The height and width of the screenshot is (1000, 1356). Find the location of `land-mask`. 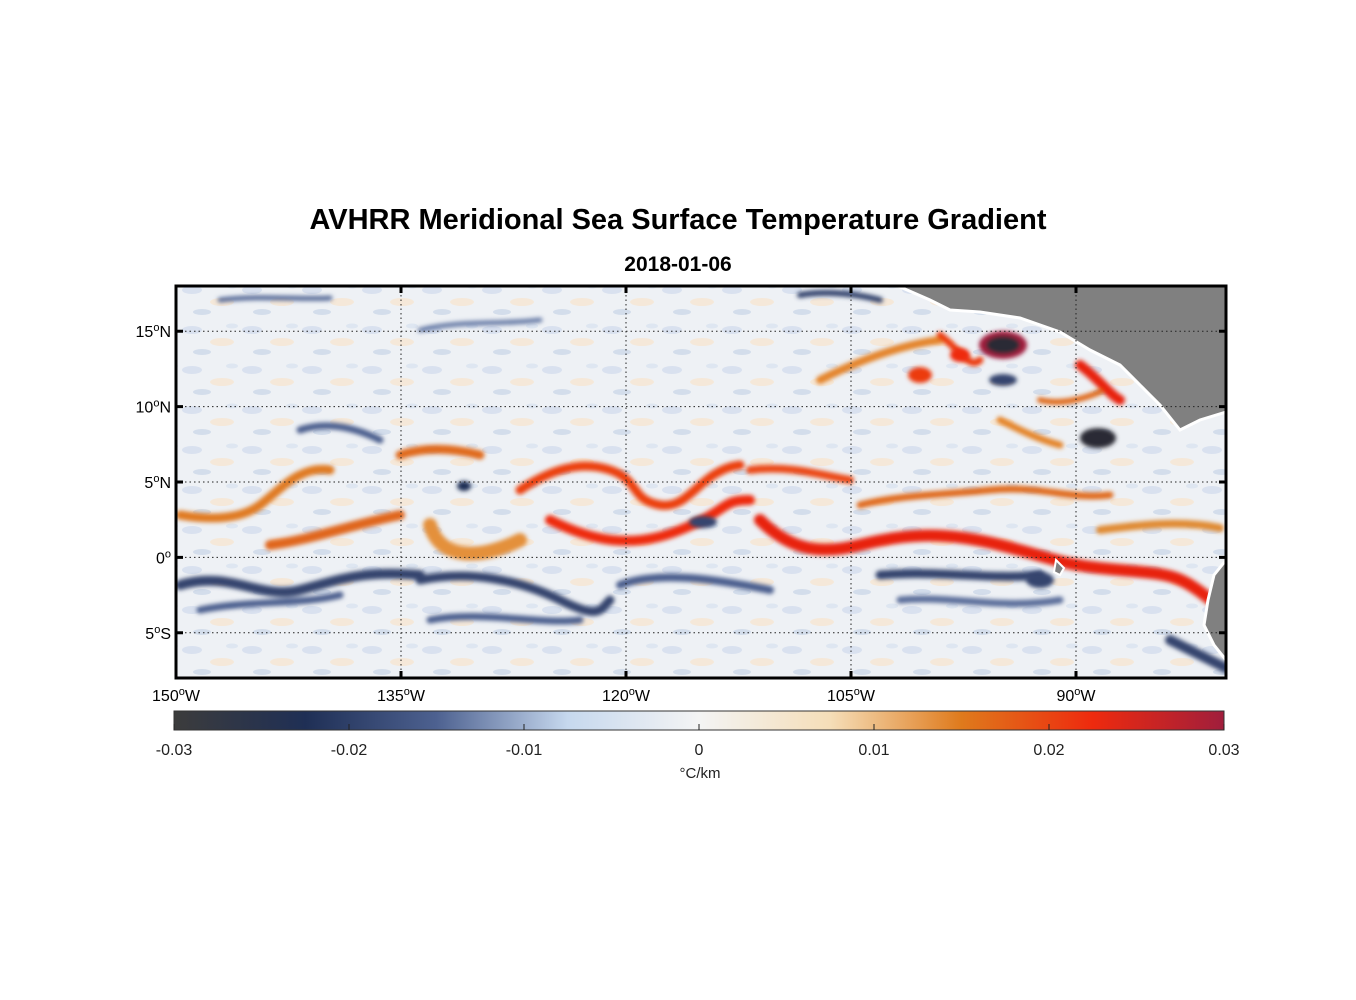

land-mask is located at coordinates (1061, 474).